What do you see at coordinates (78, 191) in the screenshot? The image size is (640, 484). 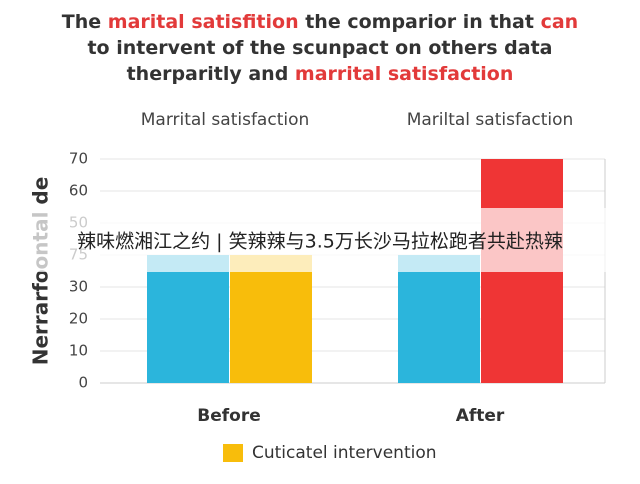 I see `y-tick-label: 60` at bounding box center [78, 191].